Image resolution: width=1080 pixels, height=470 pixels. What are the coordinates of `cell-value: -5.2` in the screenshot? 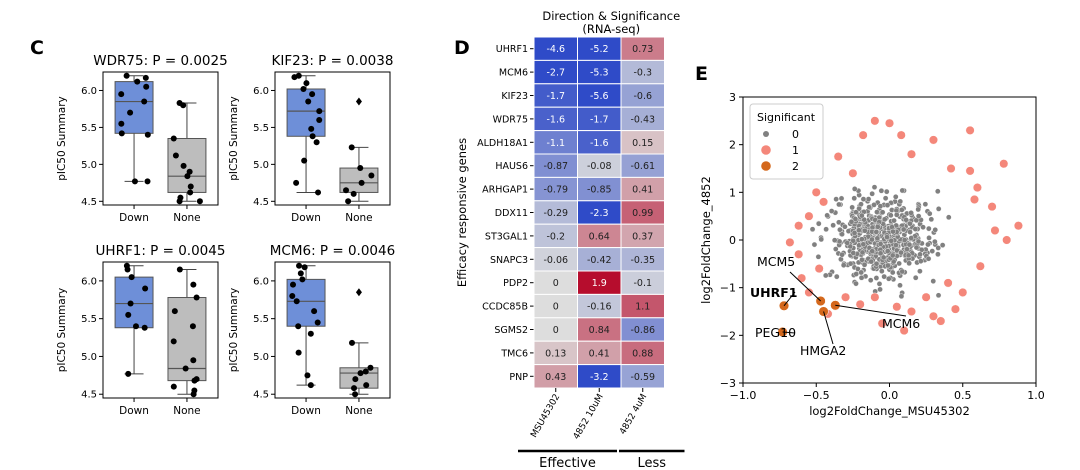 It's located at (599, 49).